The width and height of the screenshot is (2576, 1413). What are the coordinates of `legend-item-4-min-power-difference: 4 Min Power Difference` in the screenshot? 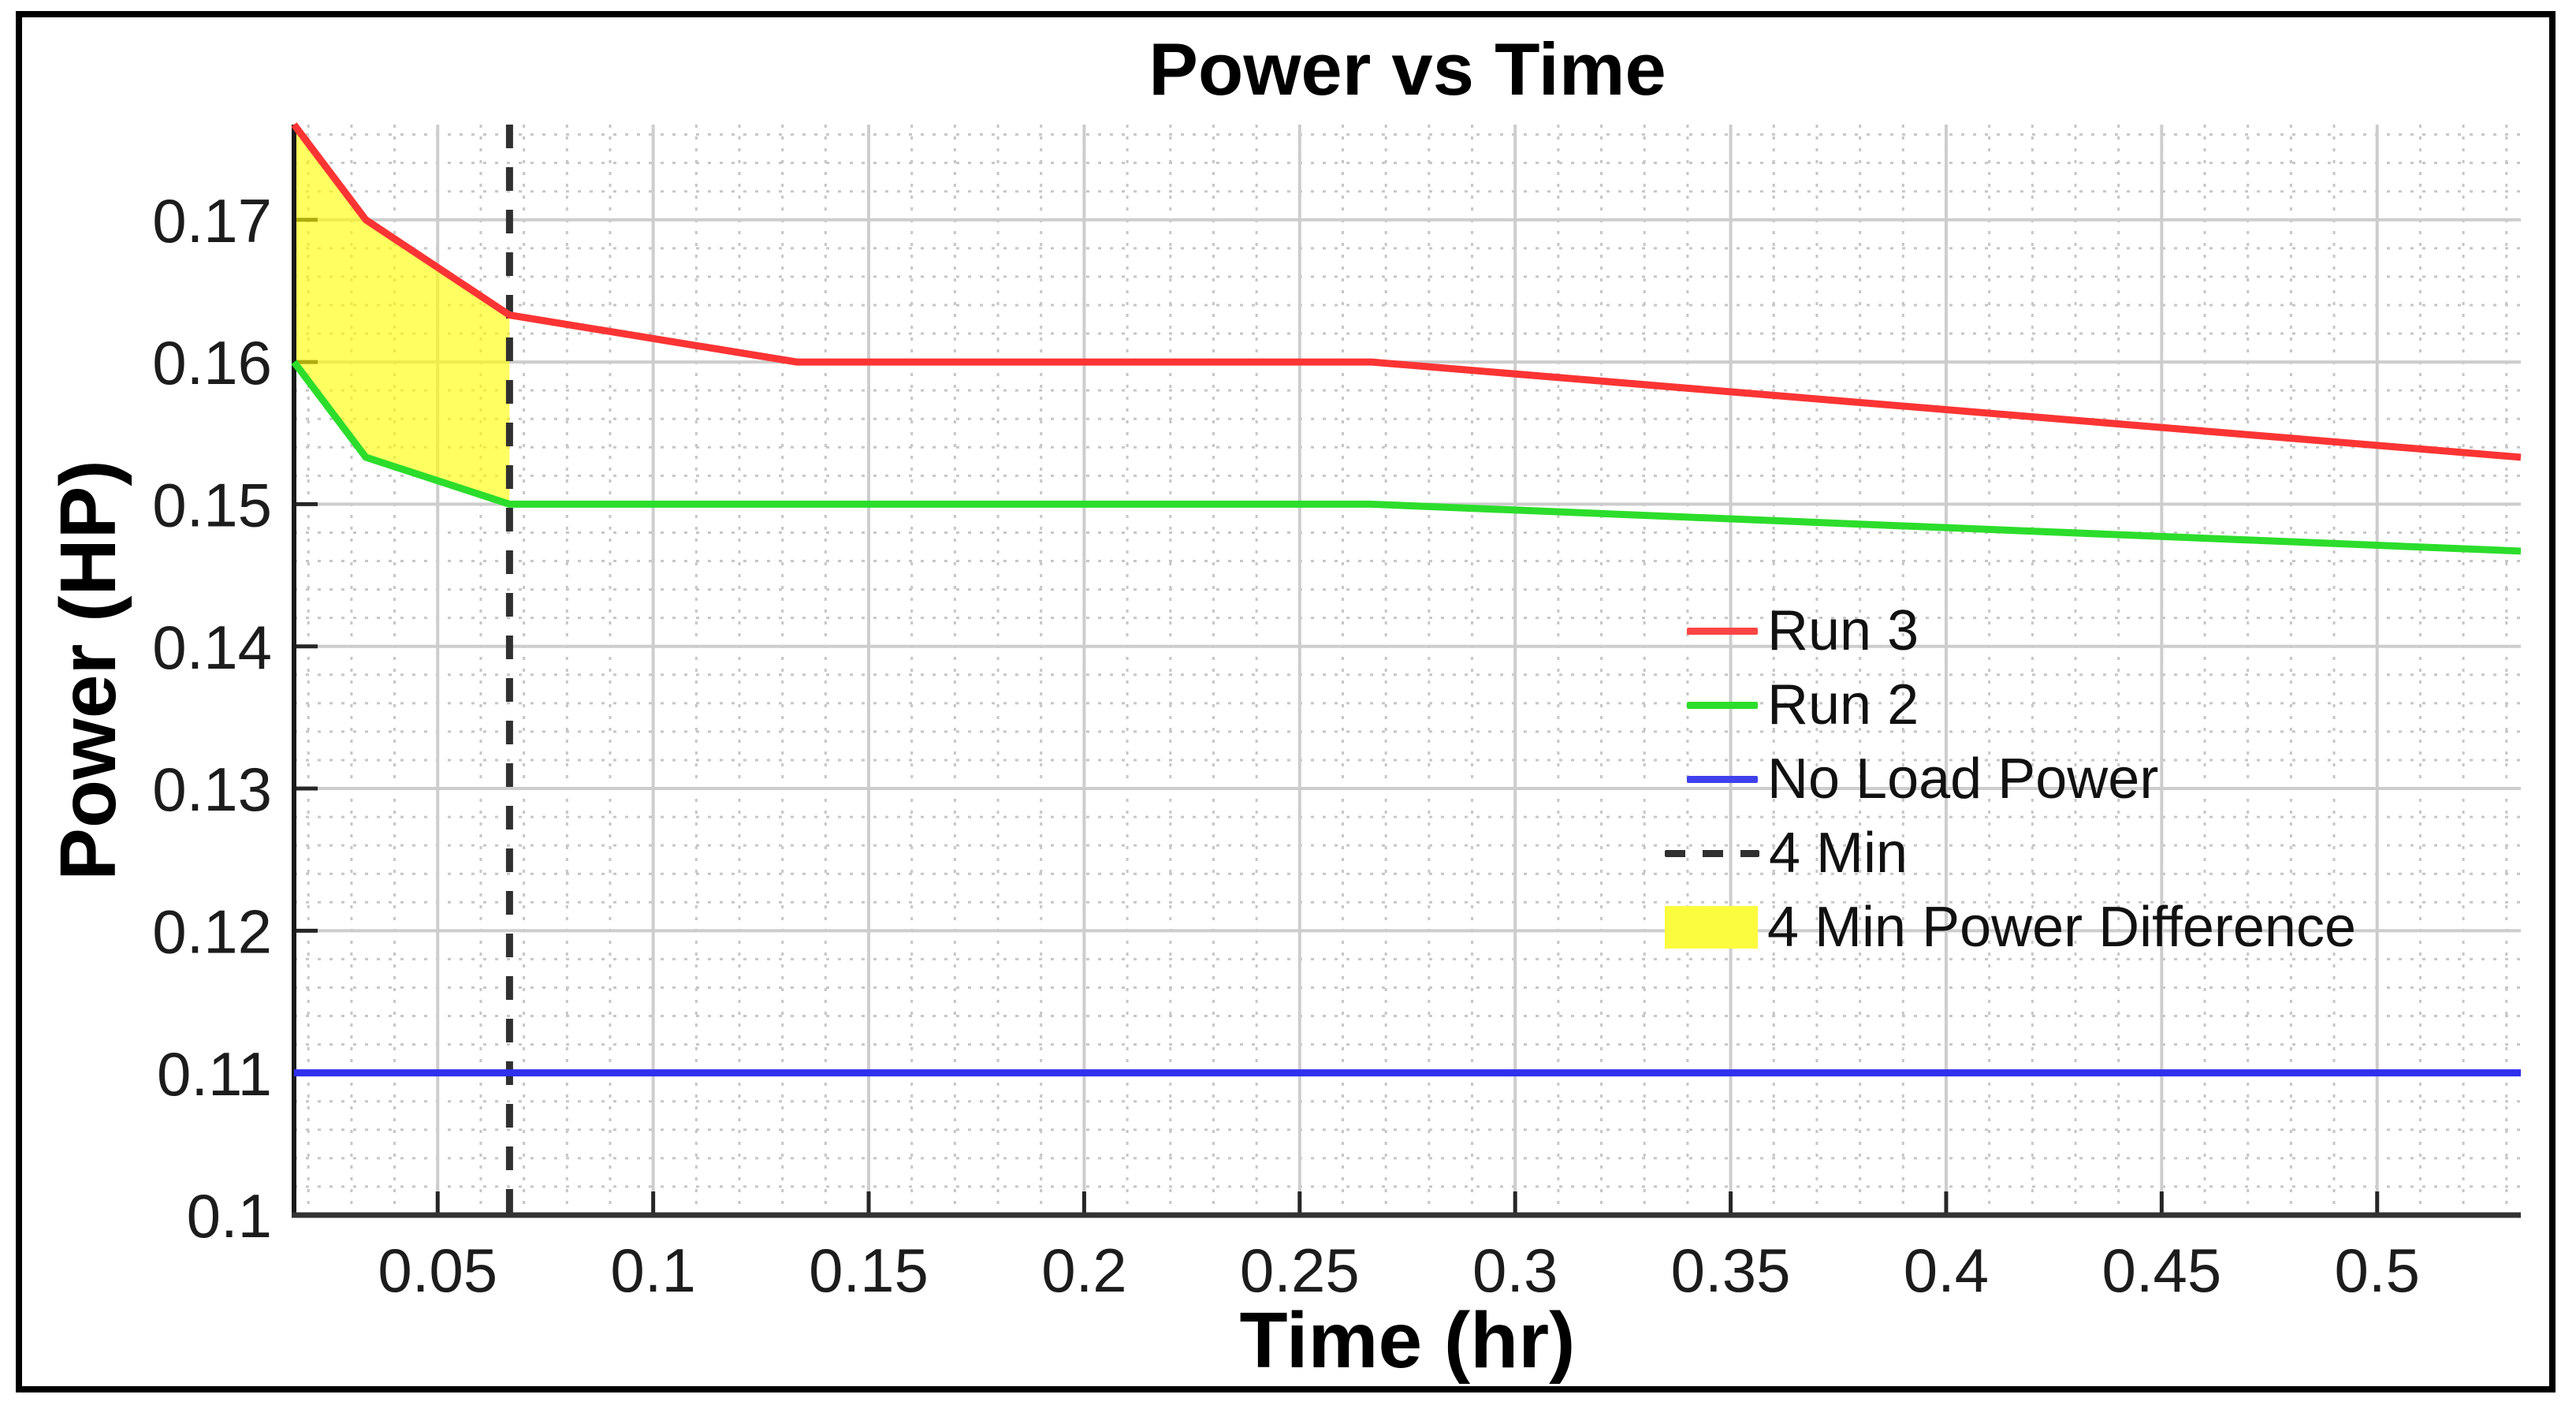 It's located at (2106, 927).